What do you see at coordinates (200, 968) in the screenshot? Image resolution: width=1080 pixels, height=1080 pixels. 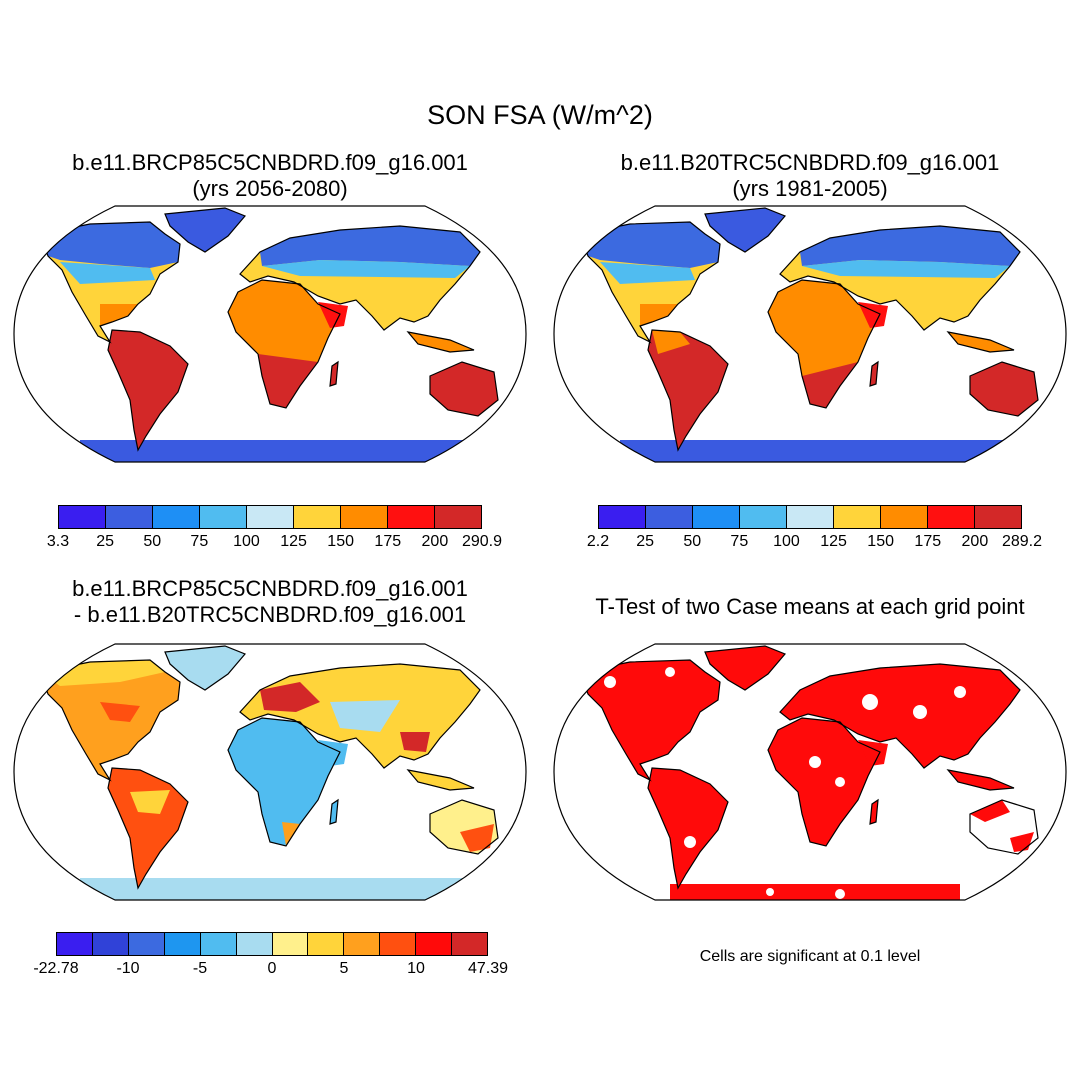 I see `colorbar-tick-label: -5` at bounding box center [200, 968].